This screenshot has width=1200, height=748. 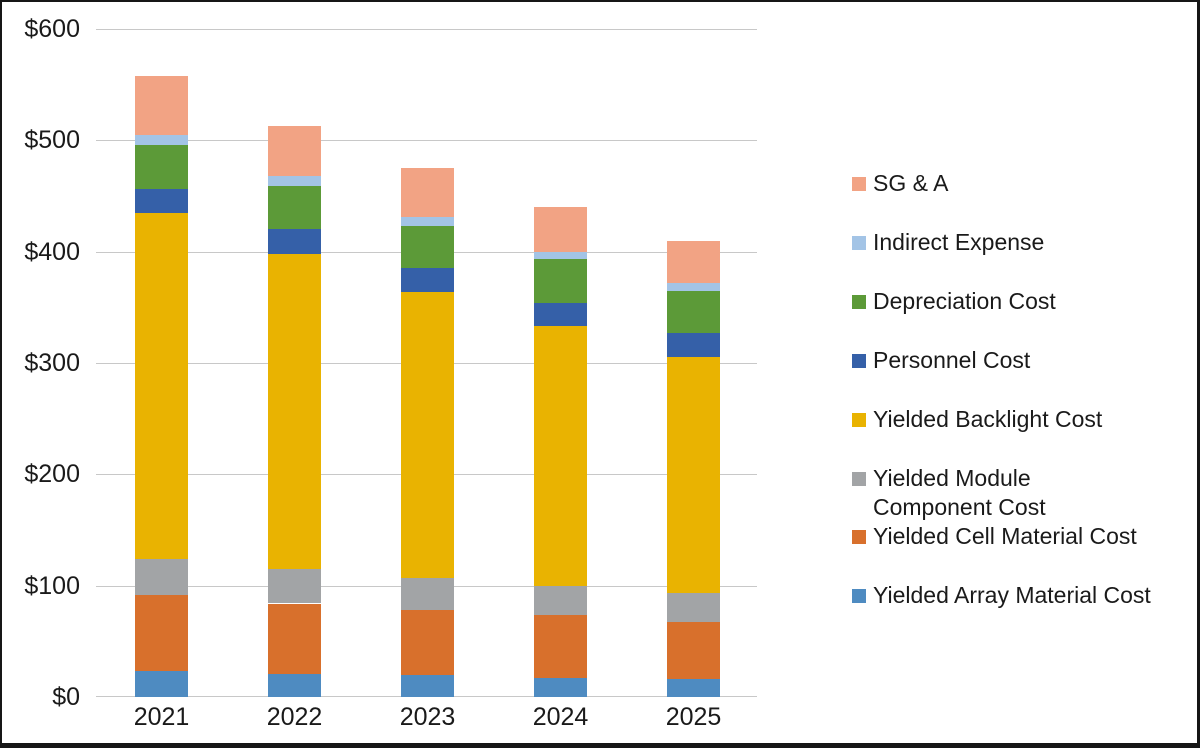 I want to click on y-axis: $0 $100 $200 $300 $400 $500 $600, so click(x=41, y=363).